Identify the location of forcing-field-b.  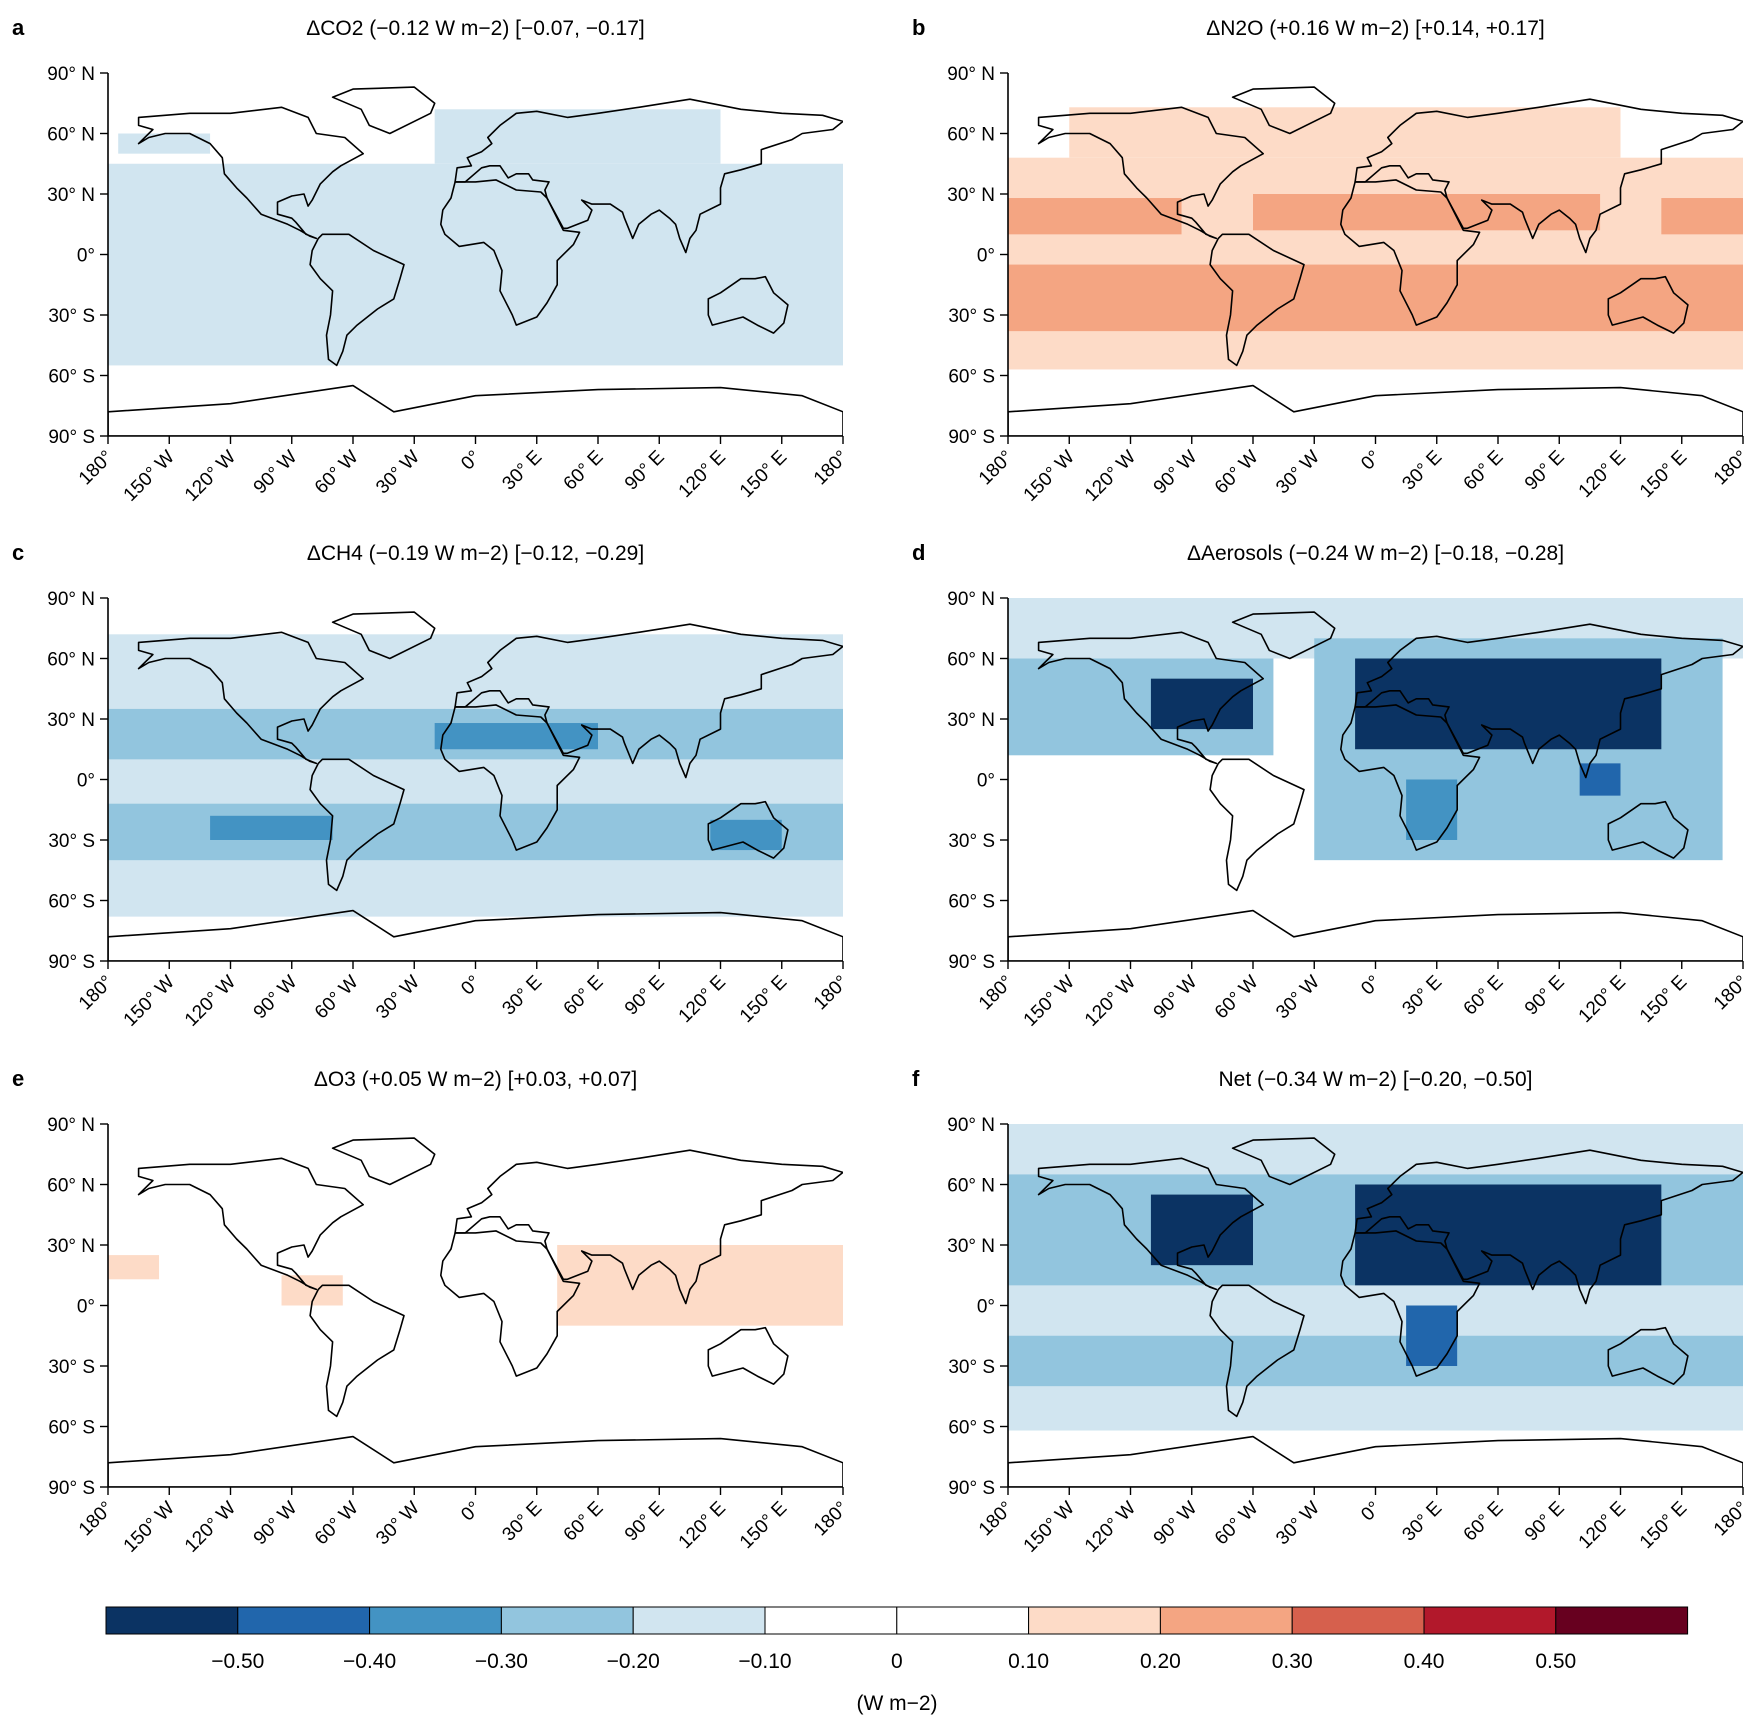
(1375, 238).